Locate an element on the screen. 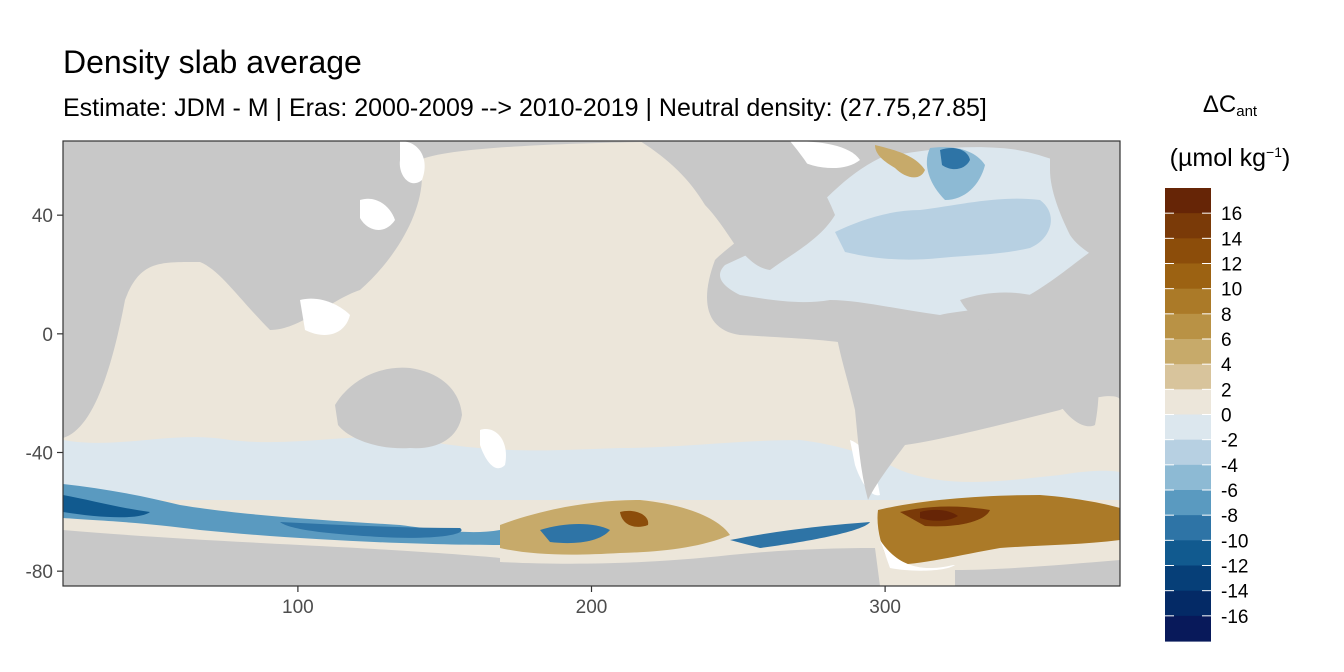 The width and height of the screenshot is (1344, 672). land-europe is located at coordinates (1085, 205).